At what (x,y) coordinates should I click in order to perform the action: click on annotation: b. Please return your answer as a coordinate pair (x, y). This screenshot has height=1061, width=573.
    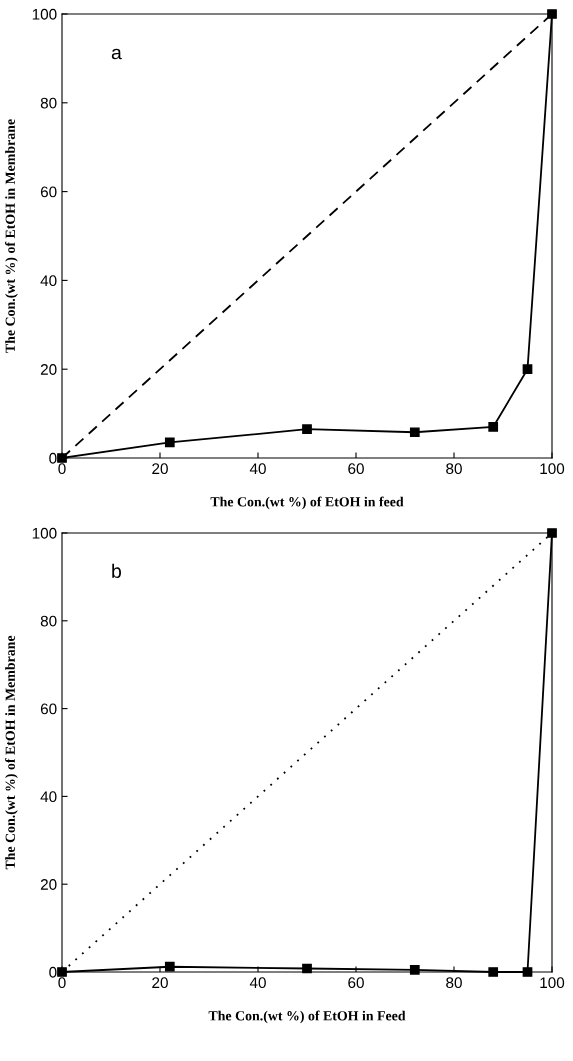
    Looking at the image, I should click on (116, 571).